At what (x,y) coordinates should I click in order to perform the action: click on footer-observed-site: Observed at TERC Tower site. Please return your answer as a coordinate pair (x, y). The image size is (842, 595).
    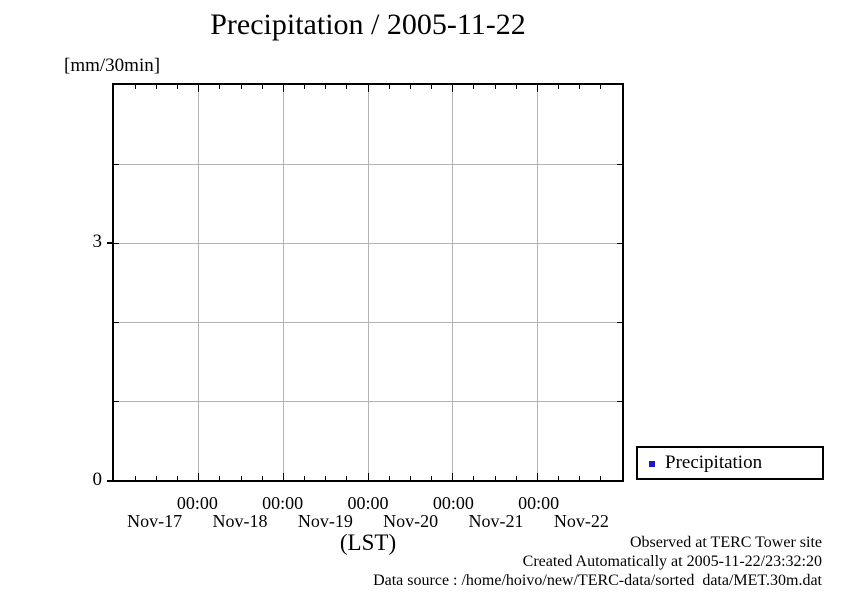
    Looking at the image, I should click on (725, 542).